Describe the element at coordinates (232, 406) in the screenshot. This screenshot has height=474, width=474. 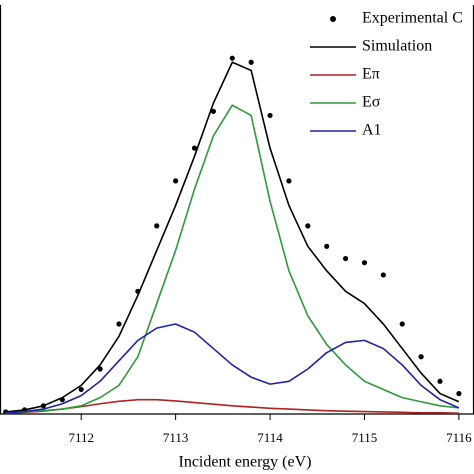
I see `series-line` at that location.